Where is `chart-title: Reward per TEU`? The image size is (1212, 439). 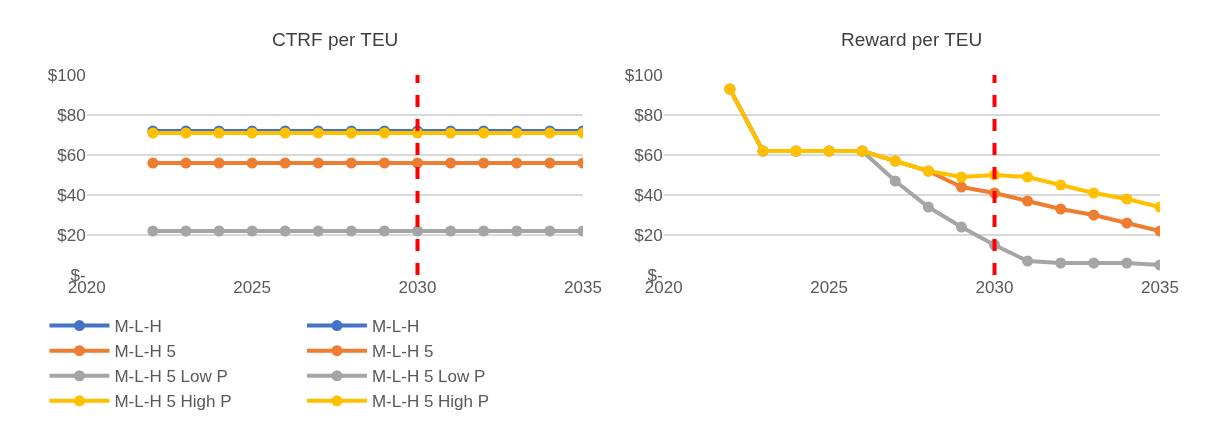 chart-title: Reward per TEU is located at coordinates (912, 39).